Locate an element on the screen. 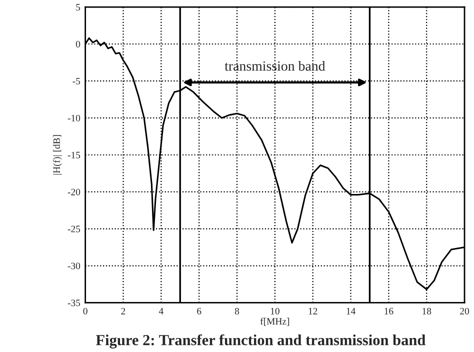 This screenshot has width=474, height=352. y-tick-label: -35 is located at coordinates (74, 303).